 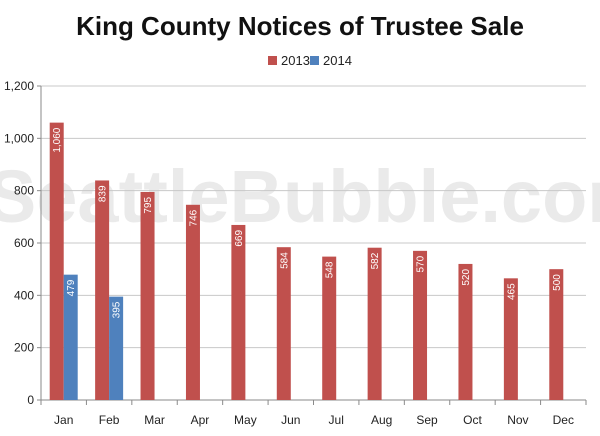 I want to click on x-tick-label: Feb, so click(x=109, y=420).